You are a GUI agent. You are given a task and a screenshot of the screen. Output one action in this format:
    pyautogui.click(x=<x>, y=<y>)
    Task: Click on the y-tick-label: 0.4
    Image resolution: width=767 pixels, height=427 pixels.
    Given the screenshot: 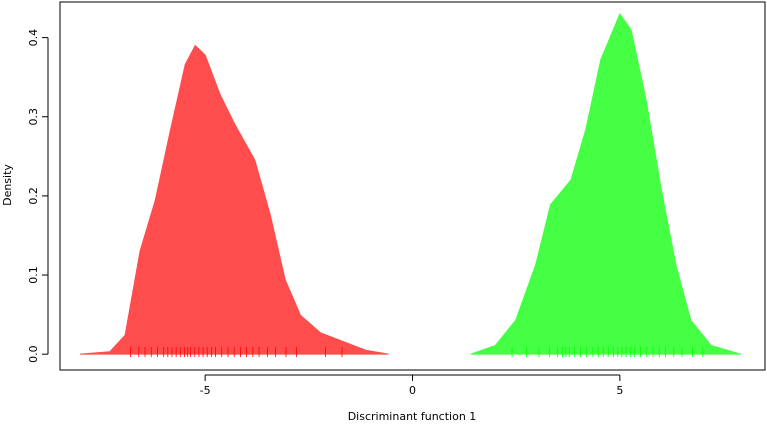 What is the action you would take?
    pyautogui.click(x=33, y=38)
    